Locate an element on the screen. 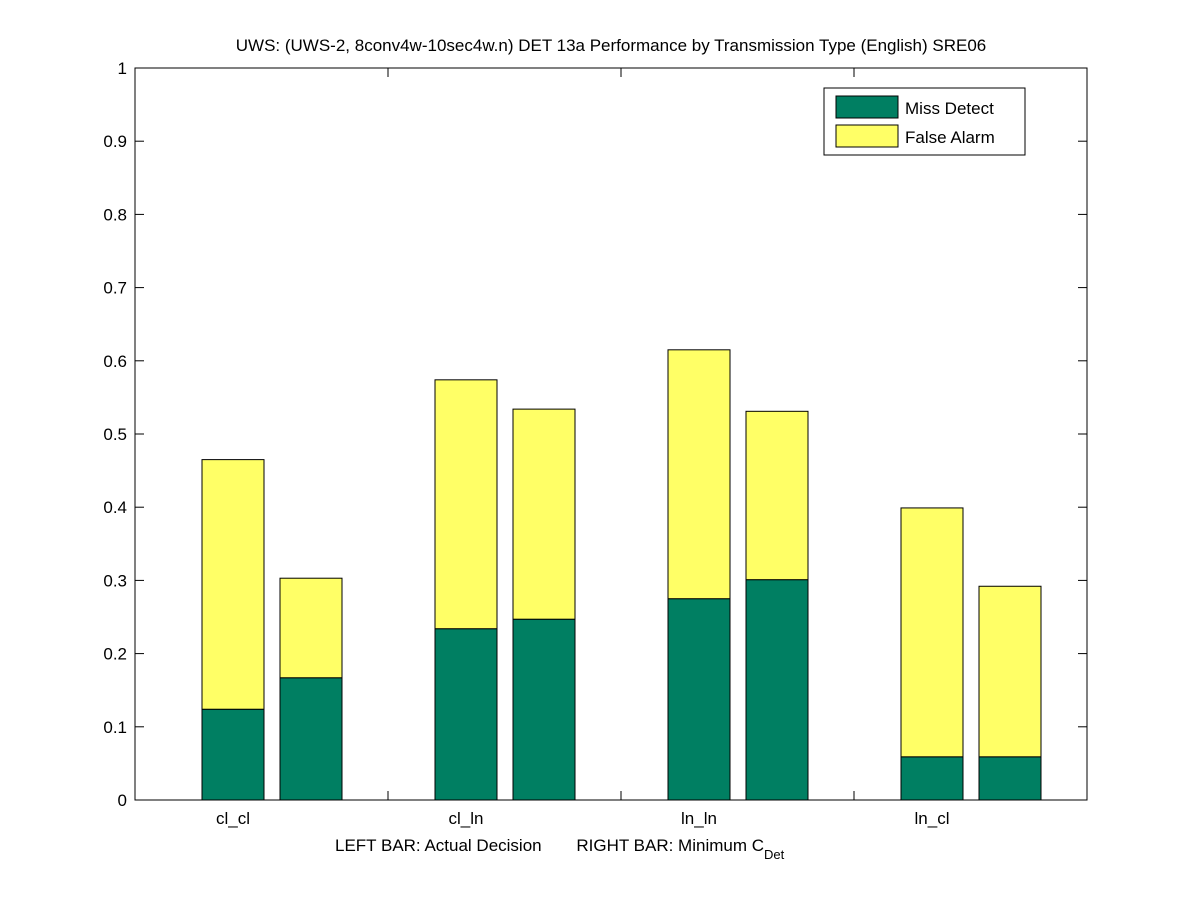 Image resolution: width=1201 pixels, height=900 pixels. bar-ln_ln-minimum-miss-detect is located at coordinates (777, 690).